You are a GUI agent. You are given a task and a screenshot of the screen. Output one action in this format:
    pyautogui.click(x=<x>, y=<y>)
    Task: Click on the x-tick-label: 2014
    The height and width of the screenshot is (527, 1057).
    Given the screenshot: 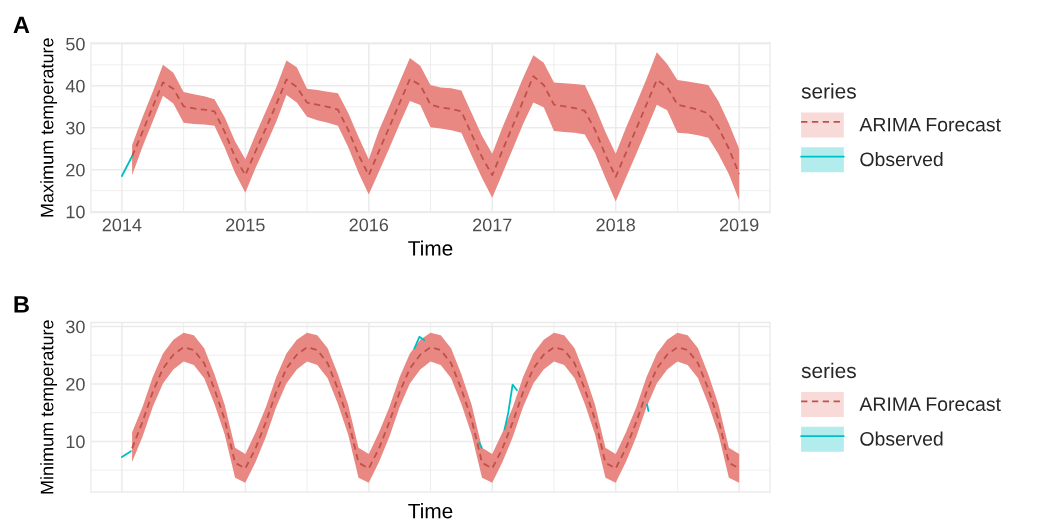 What is the action you would take?
    pyautogui.click(x=122, y=225)
    